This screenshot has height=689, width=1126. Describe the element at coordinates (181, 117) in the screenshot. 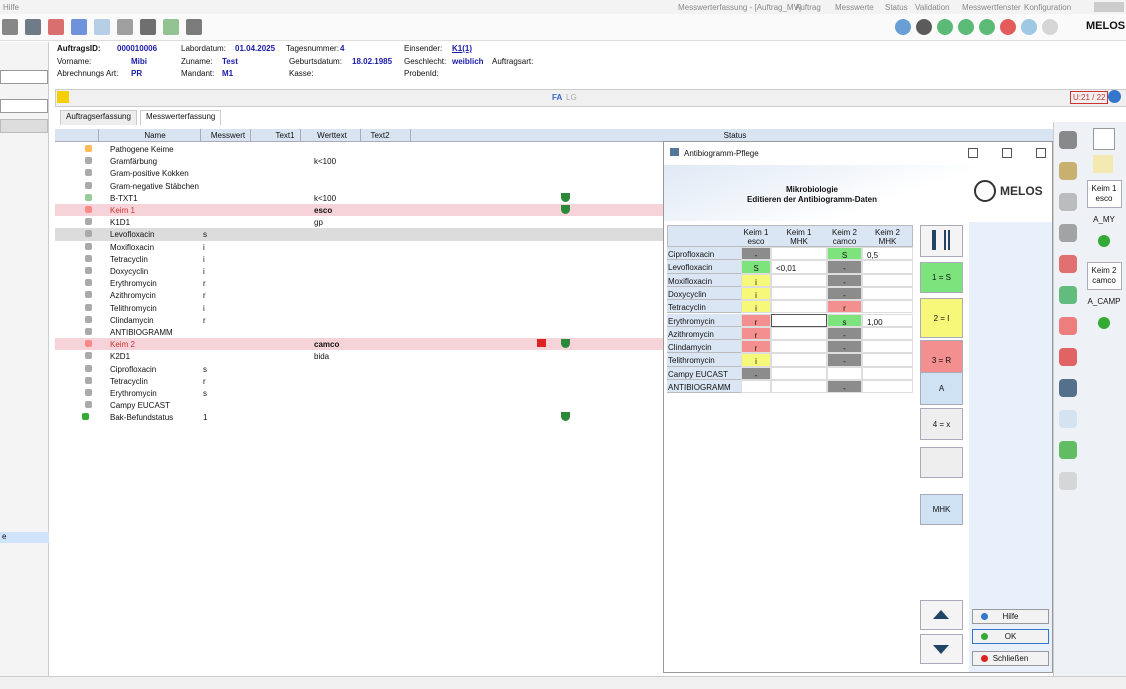

I see `tab: Messwerterfassung` at that location.